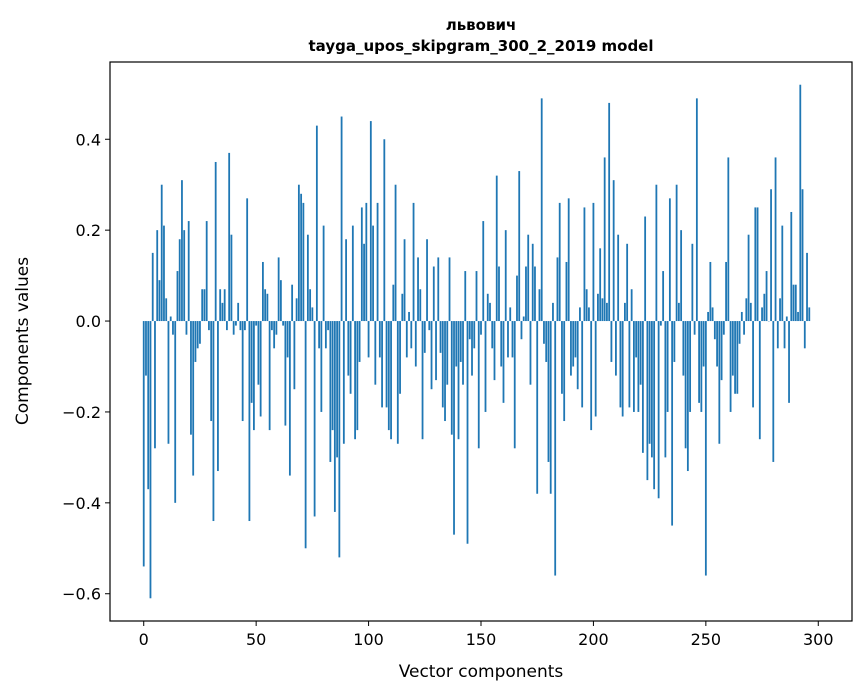  I want to click on y-tick-label: 0.0, so click(88, 321).